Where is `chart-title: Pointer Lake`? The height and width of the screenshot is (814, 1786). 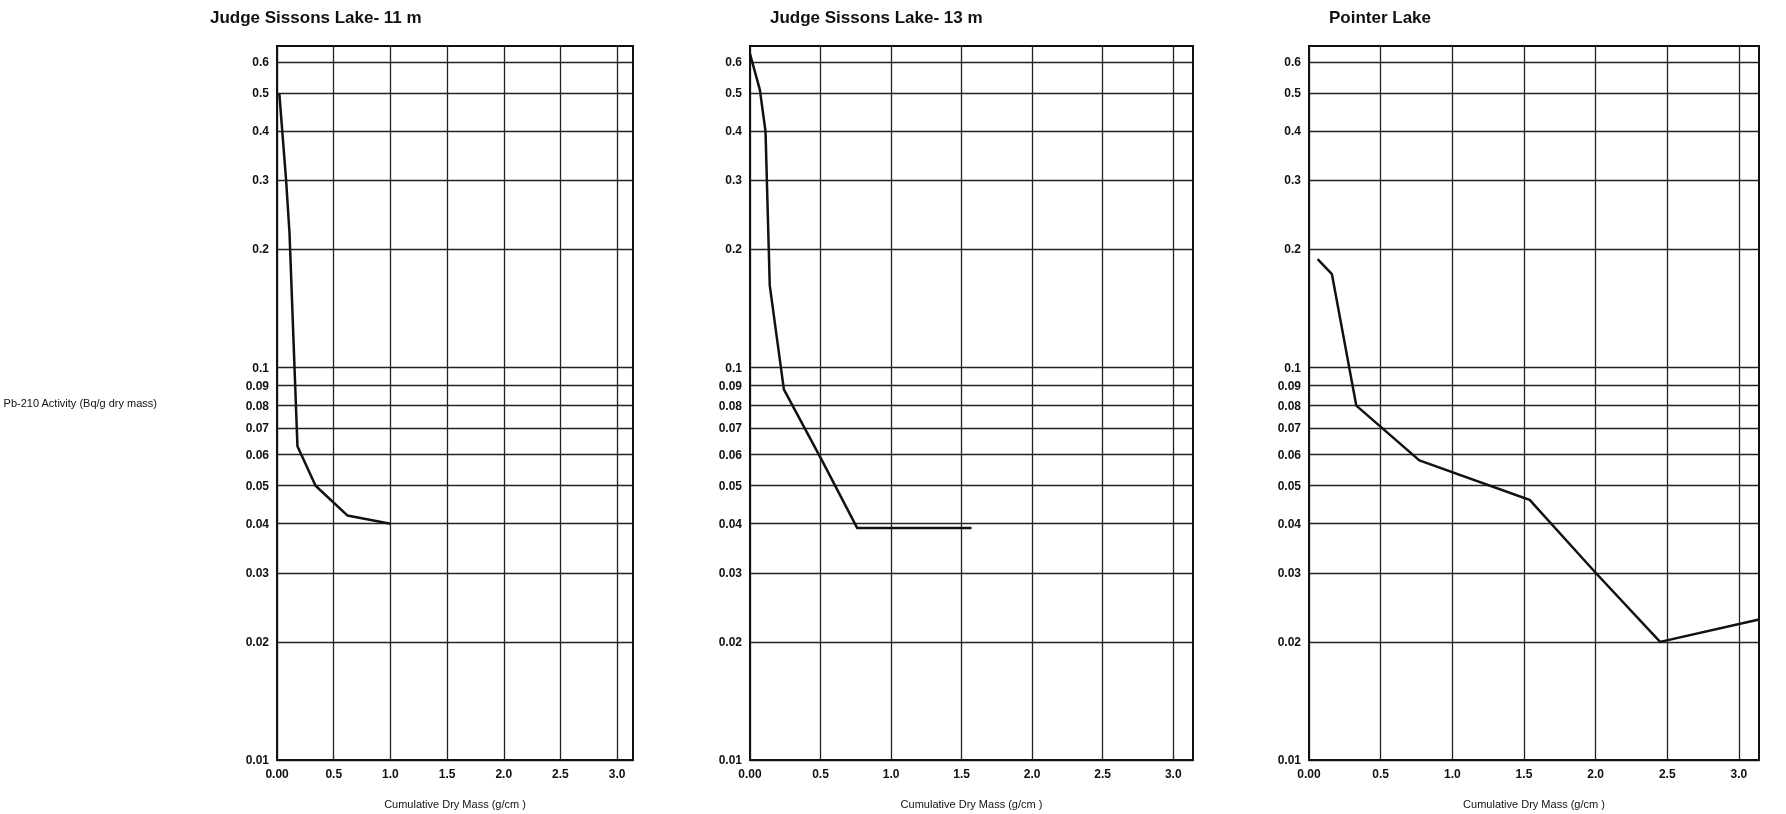
chart-title: Pointer Lake is located at coordinates (1380, 17).